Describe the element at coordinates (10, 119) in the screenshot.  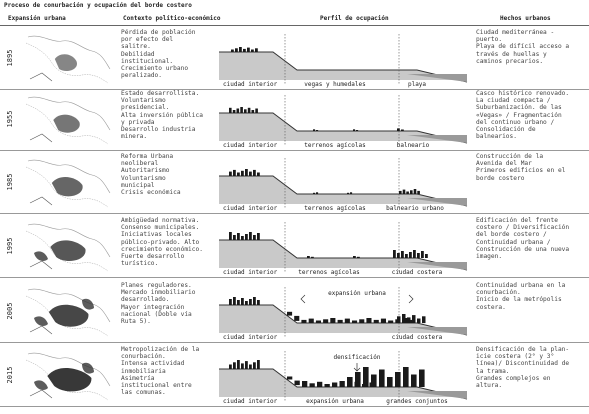
I see `row-year: 1955` at that location.